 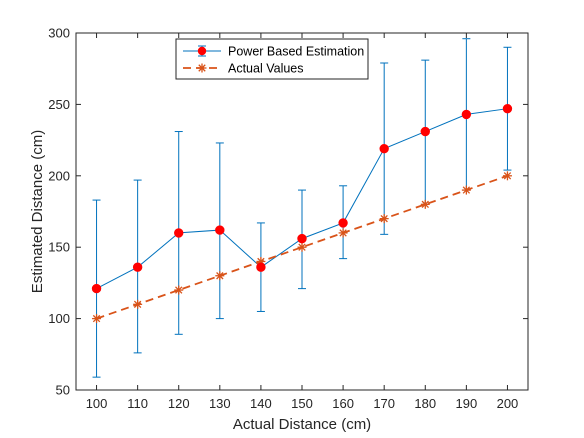 I want to click on legend: Power Based Estimation Actual Values, so click(x=272, y=59).